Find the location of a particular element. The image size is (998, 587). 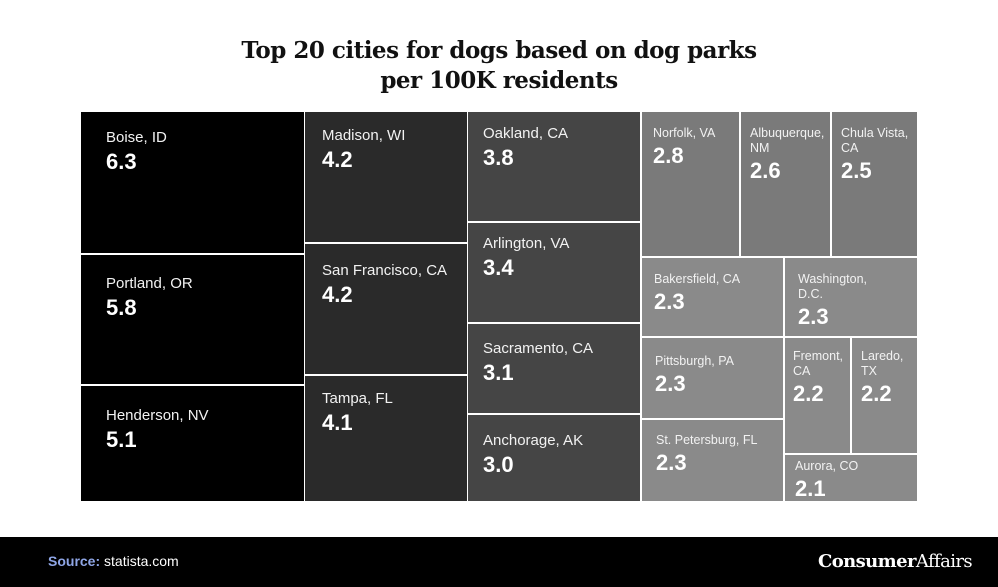

treemap-cell: Fremont, CA 2.2 is located at coordinates (817, 395).